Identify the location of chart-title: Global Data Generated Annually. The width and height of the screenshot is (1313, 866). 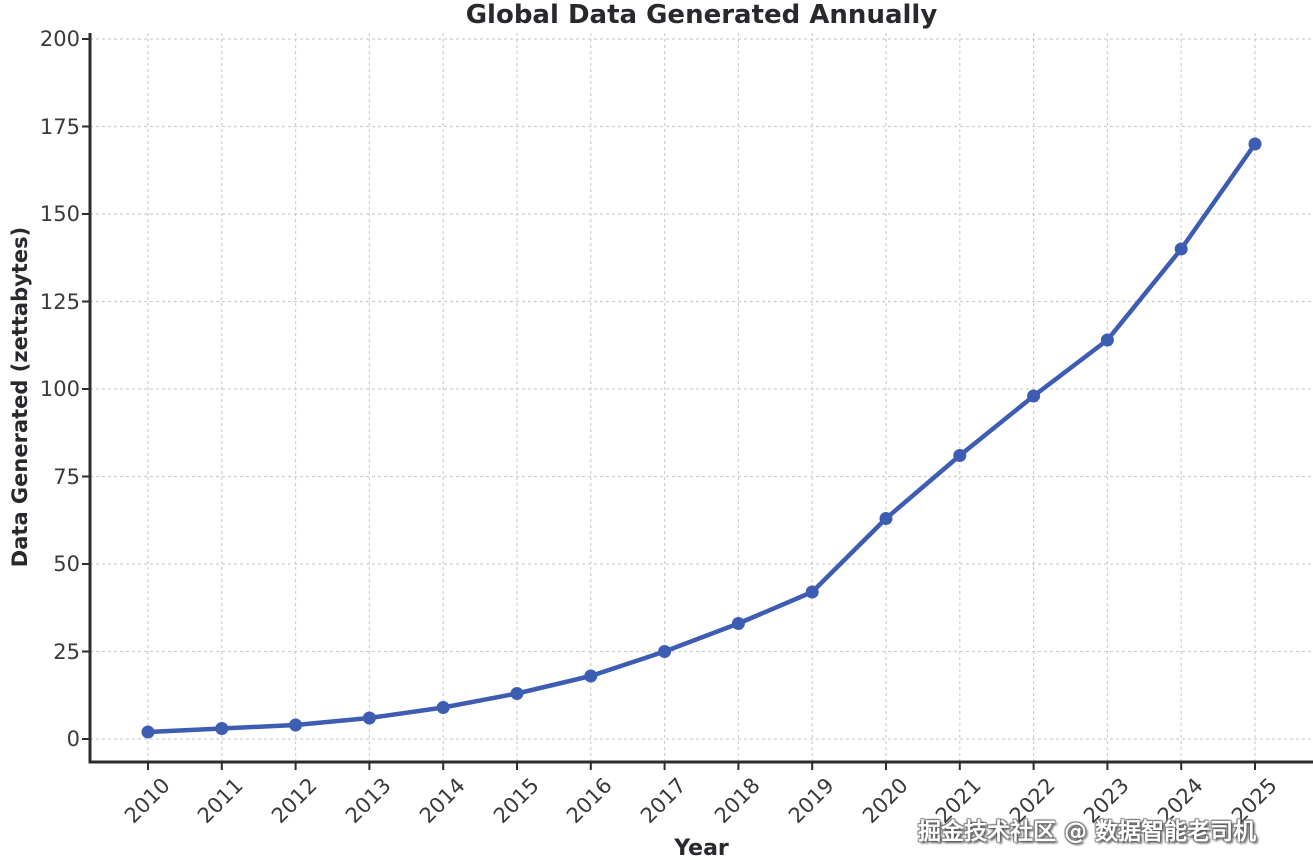
(701, 15).